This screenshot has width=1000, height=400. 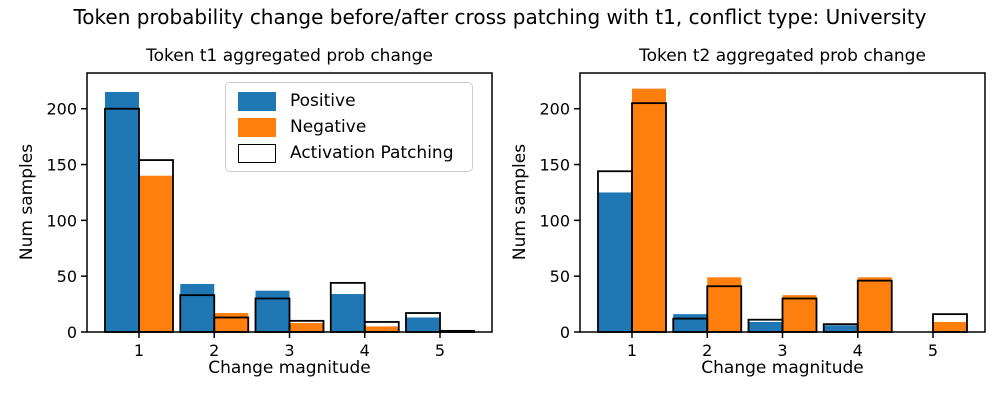 I want to click on legend-swatch-activation-patching-icon, so click(x=257, y=153).